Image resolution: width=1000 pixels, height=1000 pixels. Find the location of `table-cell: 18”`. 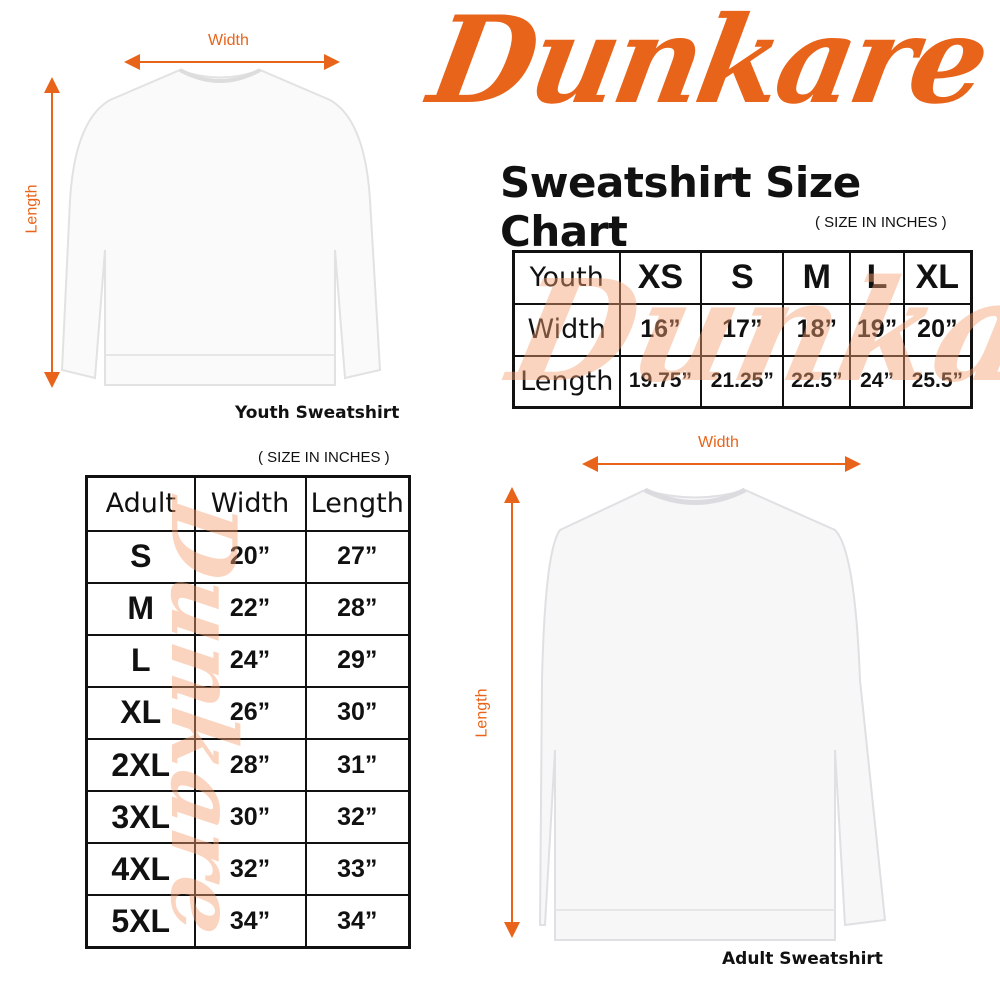

table-cell: 18” is located at coordinates (817, 329).